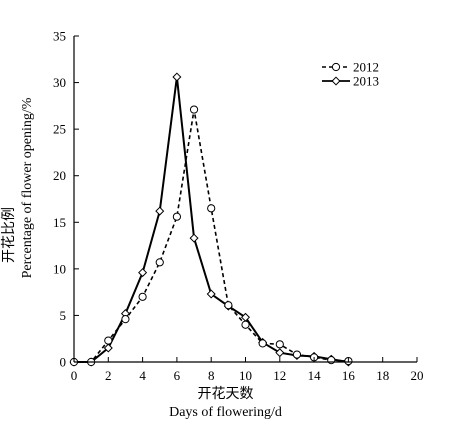 This screenshot has width=466, height=435. What do you see at coordinates (63, 362) in the screenshot?
I see `y-tick-label: 0` at bounding box center [63, 362].